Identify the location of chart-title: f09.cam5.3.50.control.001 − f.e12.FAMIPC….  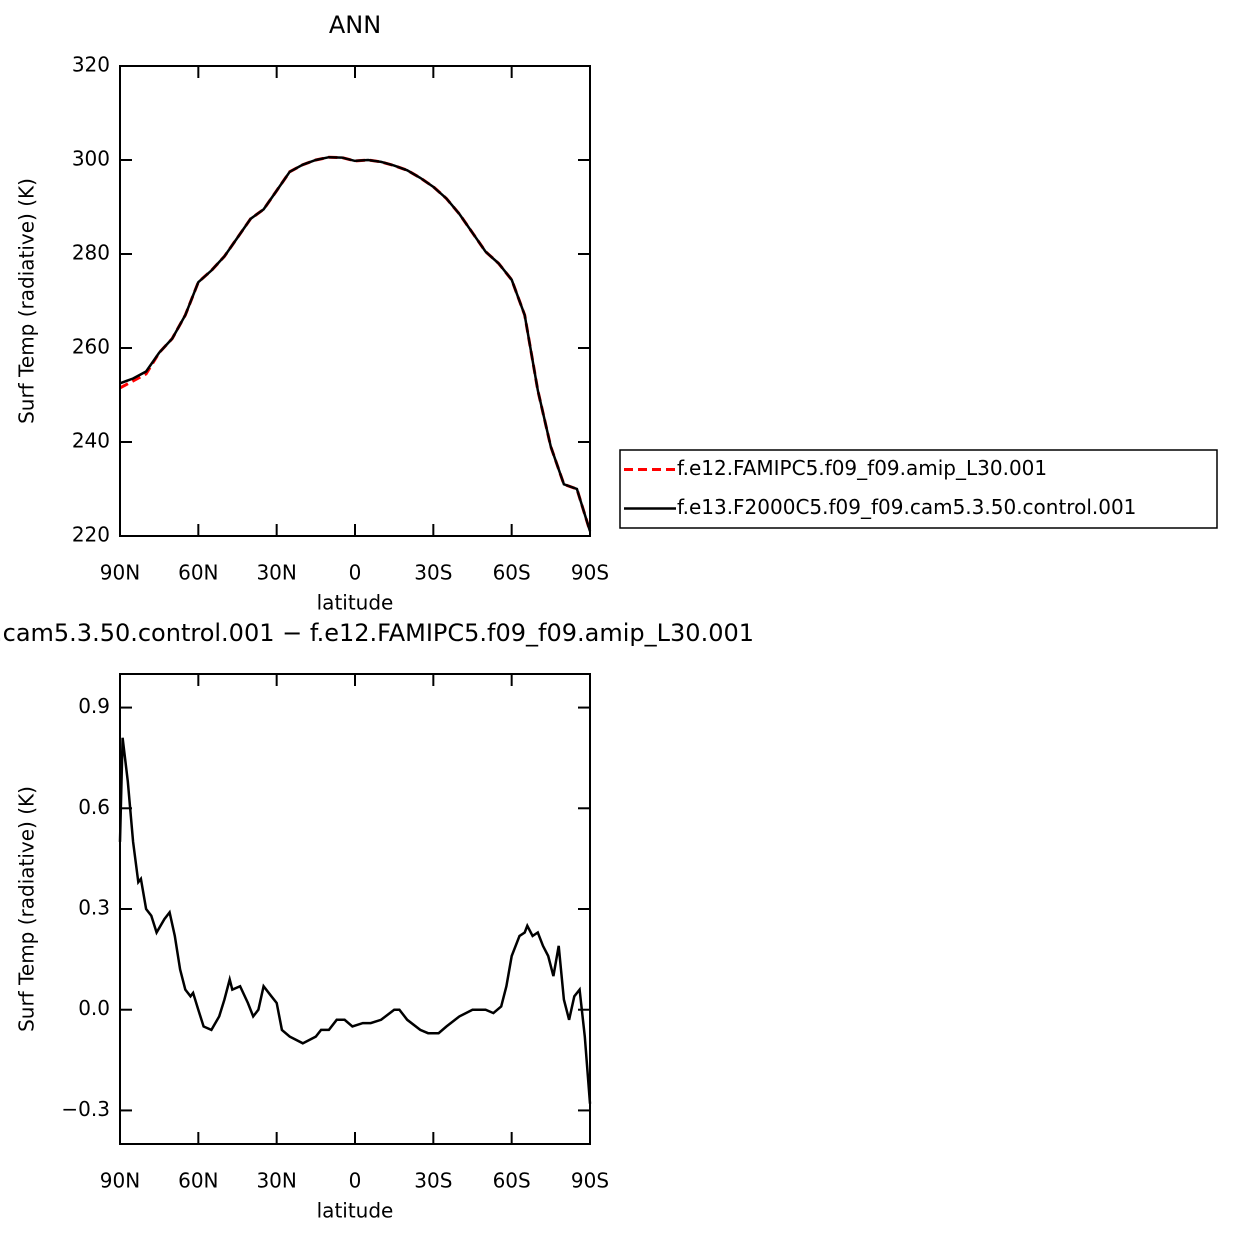
(377, 633).